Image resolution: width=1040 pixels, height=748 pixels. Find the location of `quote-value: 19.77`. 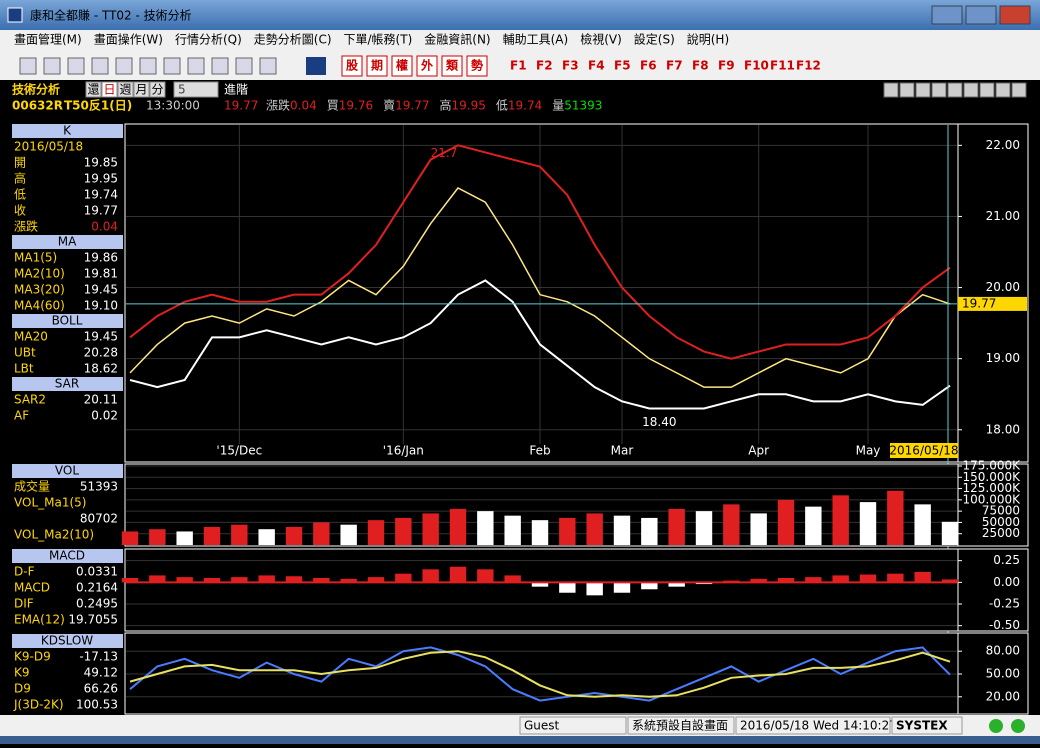

quote-value: 19.77 is located at coordinates (412, 106).